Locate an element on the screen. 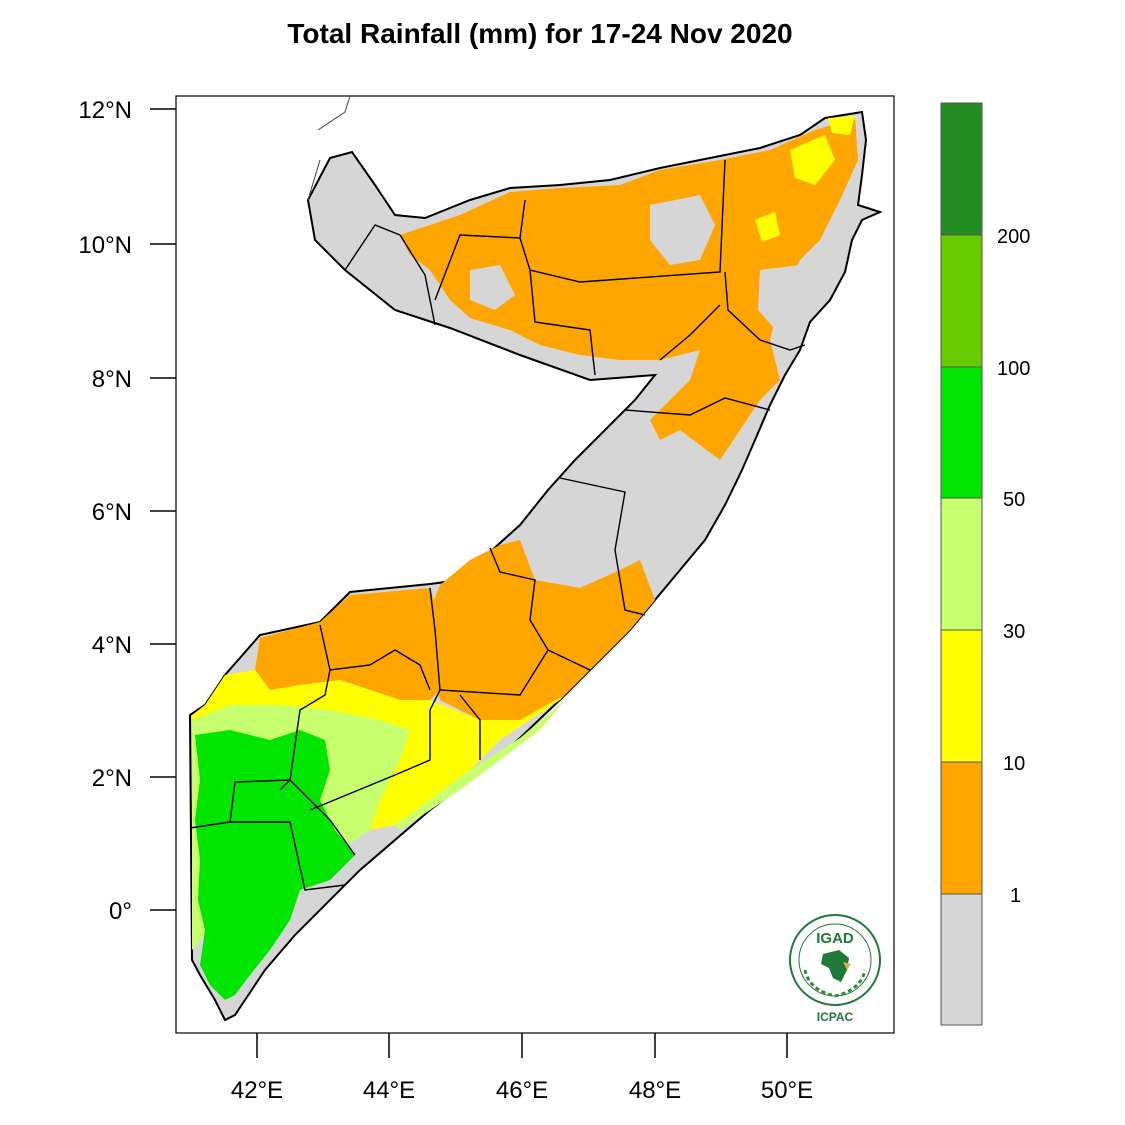 The width and height of the screenshot is (1125, 1125). logo-icpac-text: ICPAC is located at coordinates (835, 1017).